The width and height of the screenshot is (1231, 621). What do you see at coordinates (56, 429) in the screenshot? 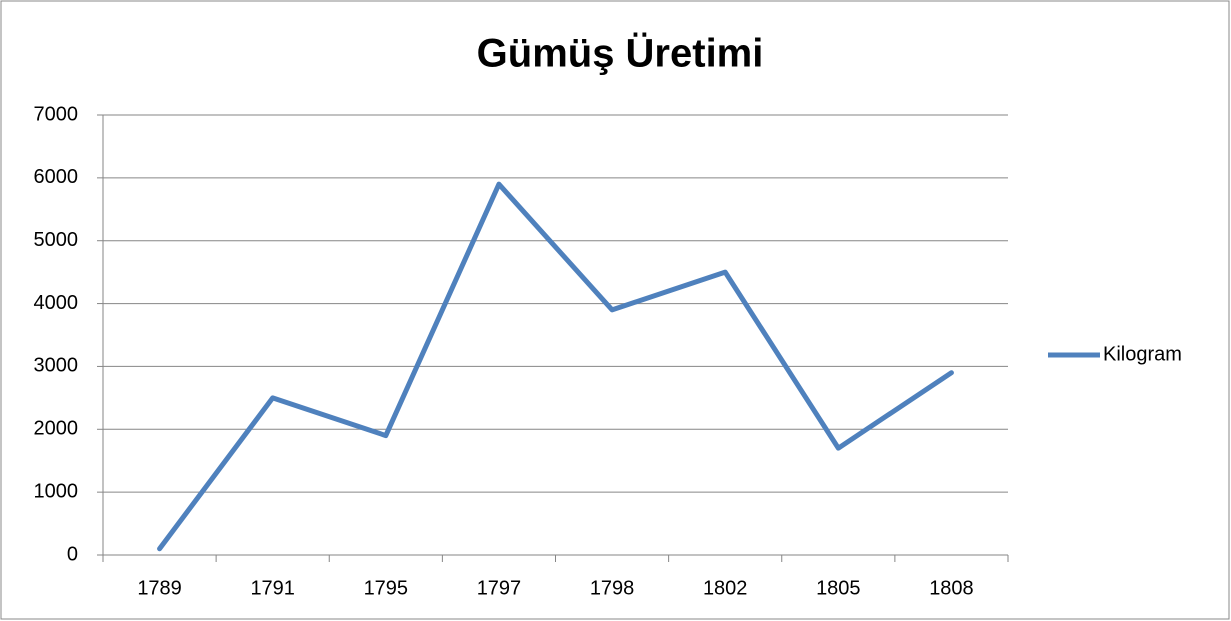
I see `y-tick-label: 2000` at bounding box center [56, 429].